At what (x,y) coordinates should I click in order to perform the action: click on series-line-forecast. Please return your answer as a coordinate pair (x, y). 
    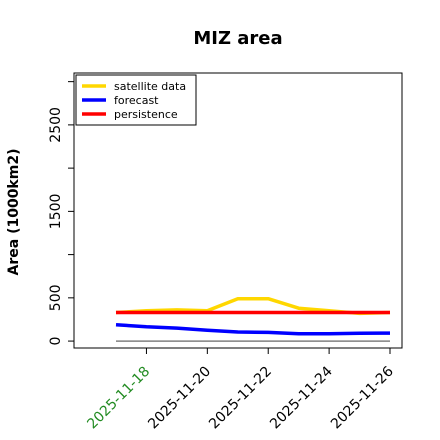
    Looking at the image, I should click on (253, 329).